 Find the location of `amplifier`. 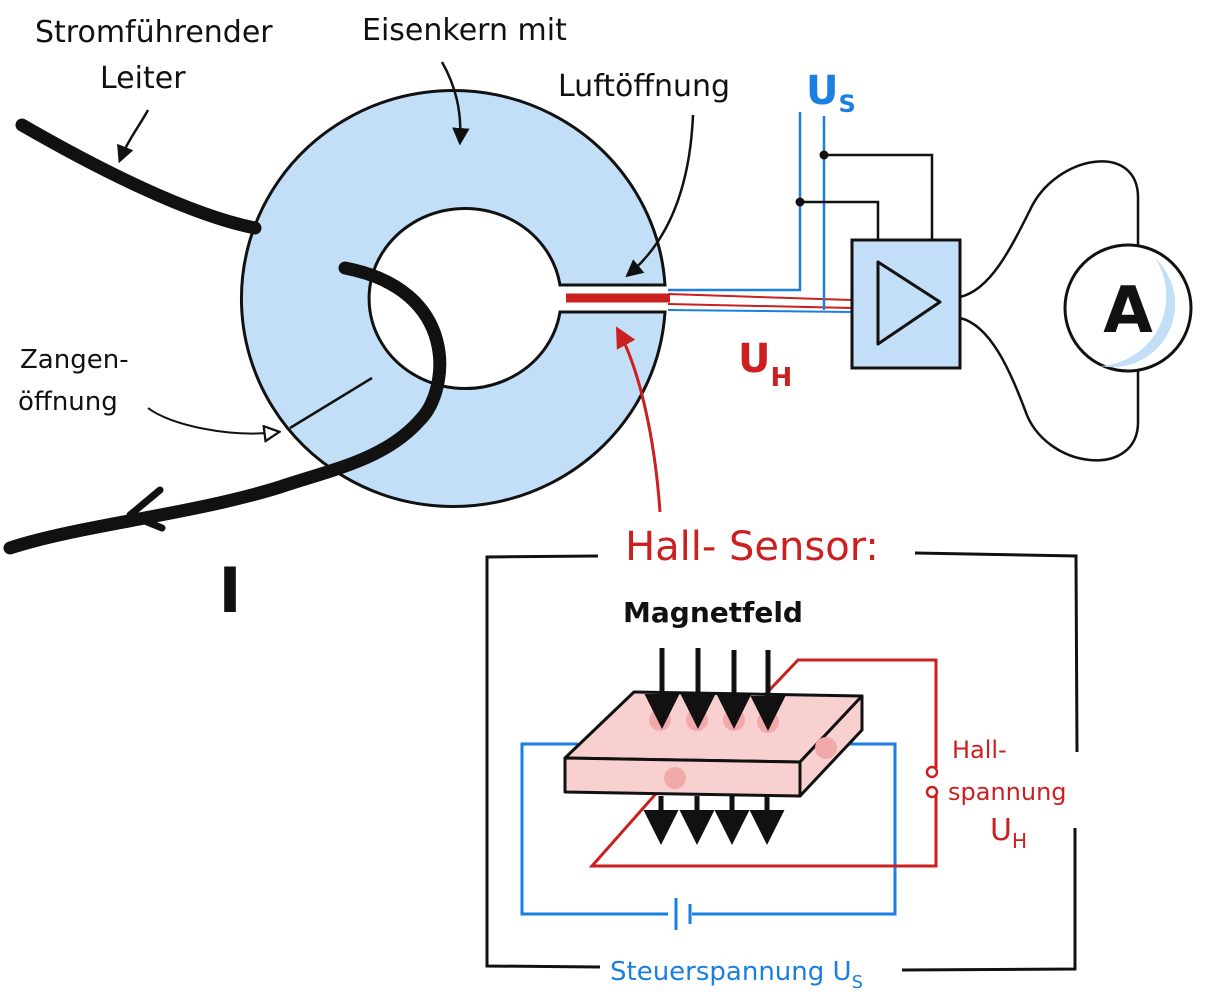

amplifier is located at coordinates (906, 304).